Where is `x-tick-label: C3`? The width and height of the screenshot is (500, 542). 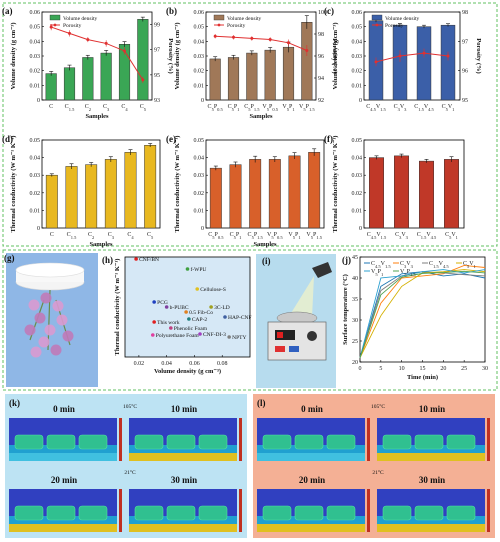
x-tick-label: C3 is located at coordinates (111, 236).